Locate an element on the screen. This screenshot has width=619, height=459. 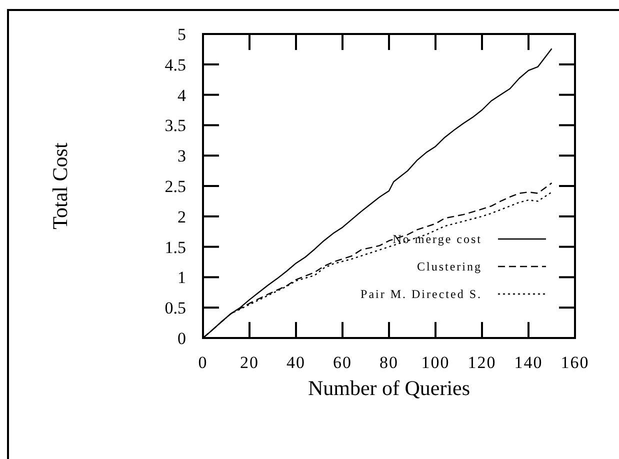
x-tick-label: 20 is located at coordinates (249, 362).